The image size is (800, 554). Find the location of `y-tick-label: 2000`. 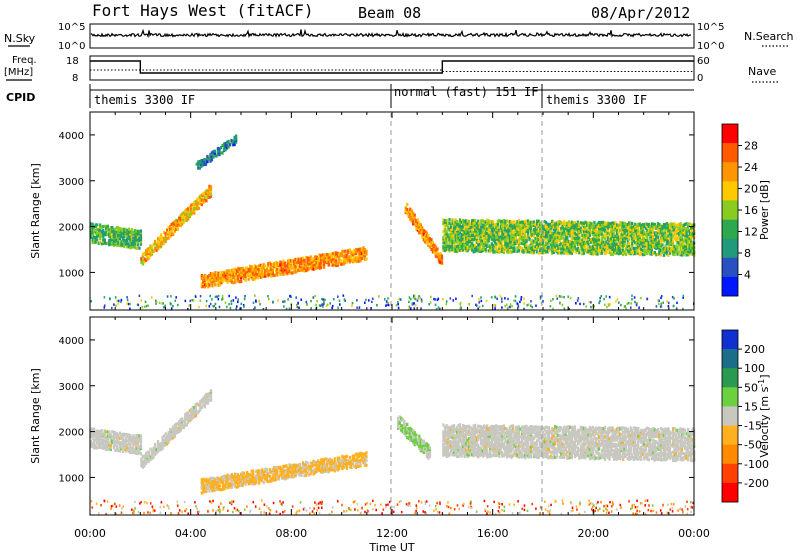

y-tick-label: 2000 is located at coordinates (71, 228).